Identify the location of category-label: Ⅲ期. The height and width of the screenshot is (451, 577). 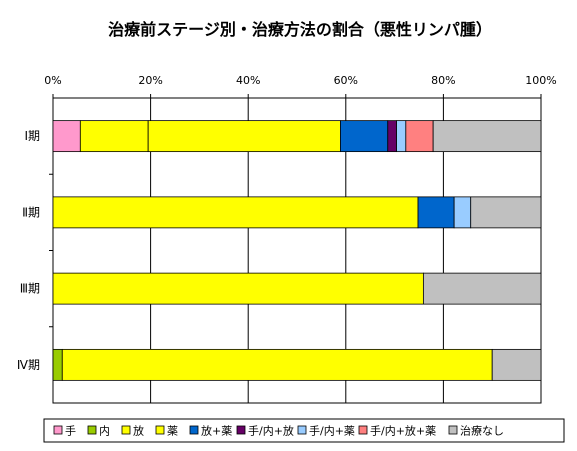
(30, 289).